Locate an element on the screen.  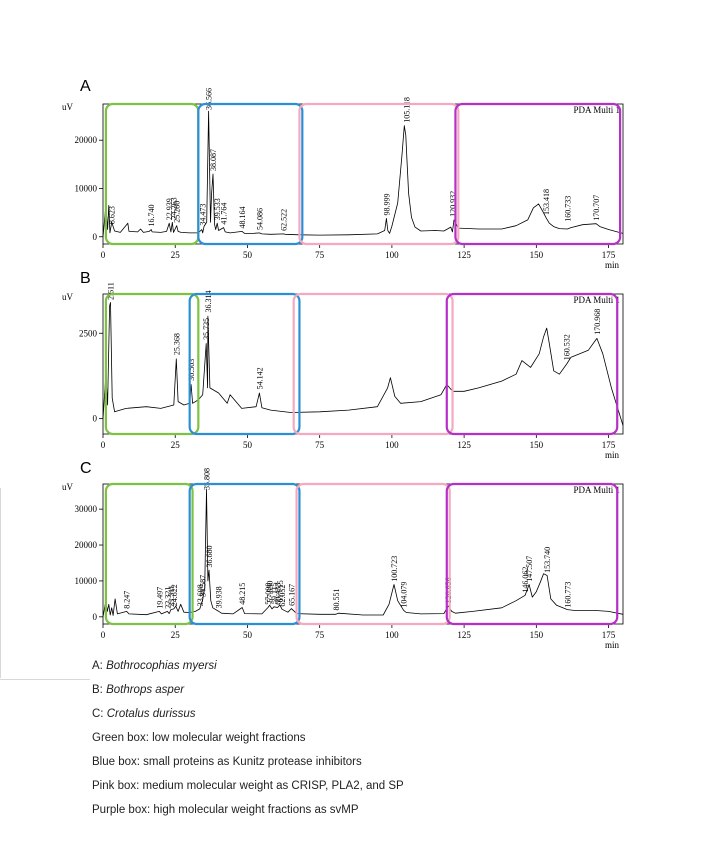
peak-label: 160.773 is located at coordinates (567, 595).